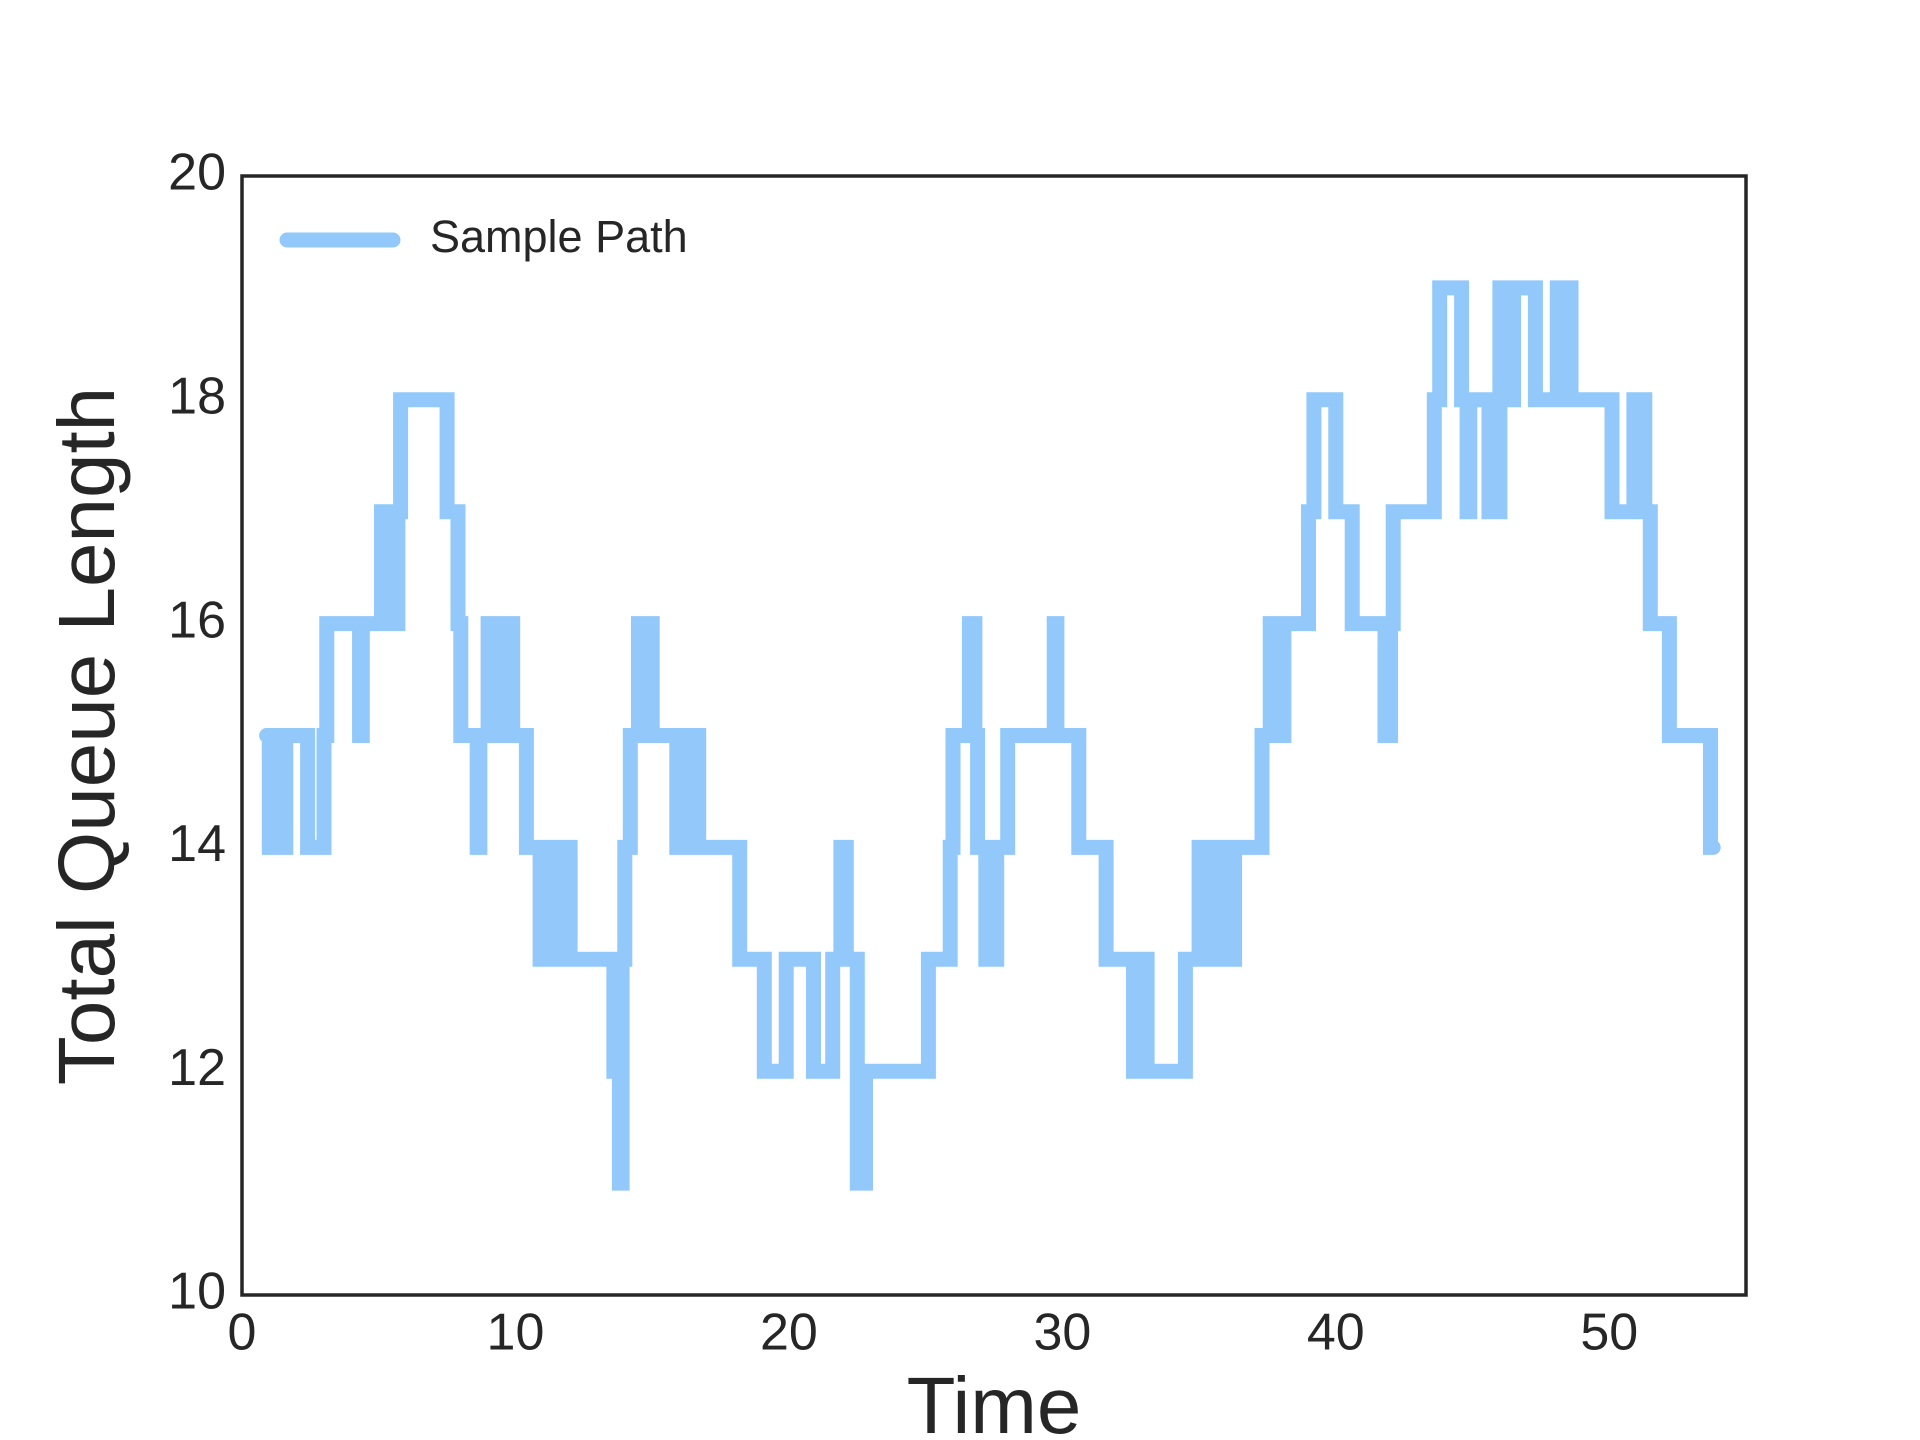  I want to click on y-tick-label: 16, so click(197, 620).